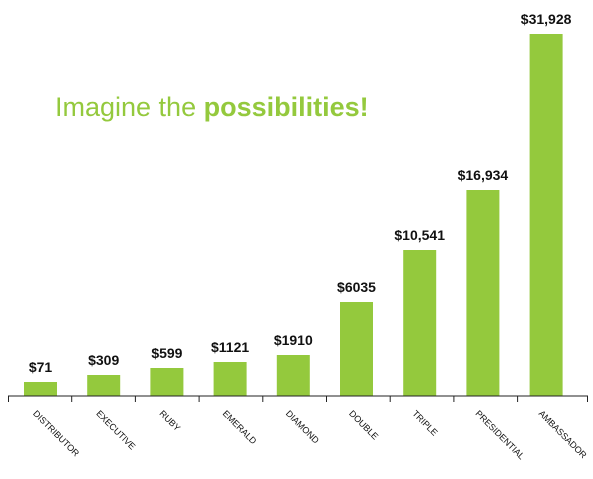 The width and height of the screenshot is (593, 479). Describe the element at coordinates (424, 422) in the screenshot. I see `x-tick-label-triple: TRIPLE` at that location.